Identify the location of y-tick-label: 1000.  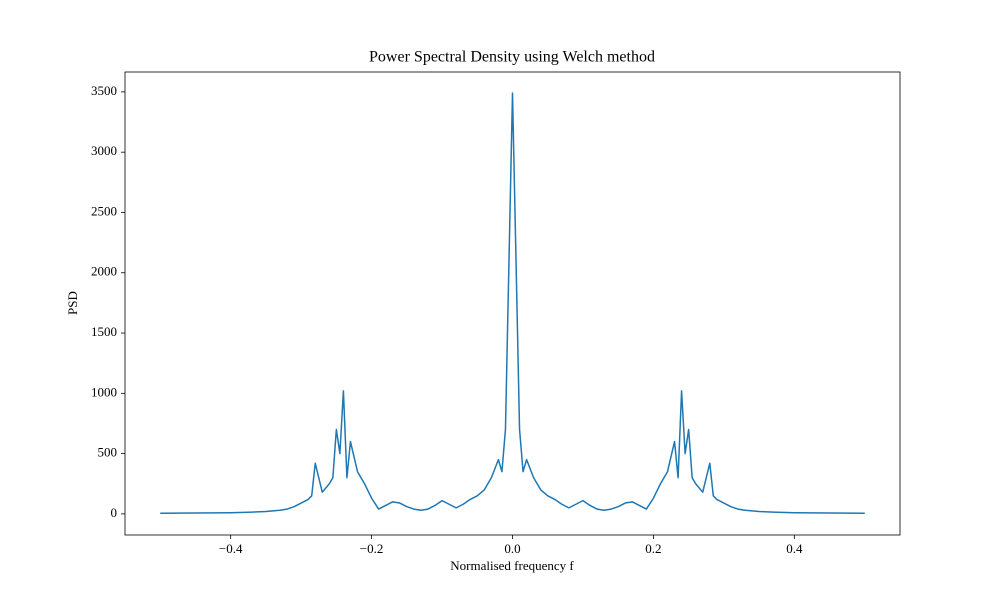
(104, 391).